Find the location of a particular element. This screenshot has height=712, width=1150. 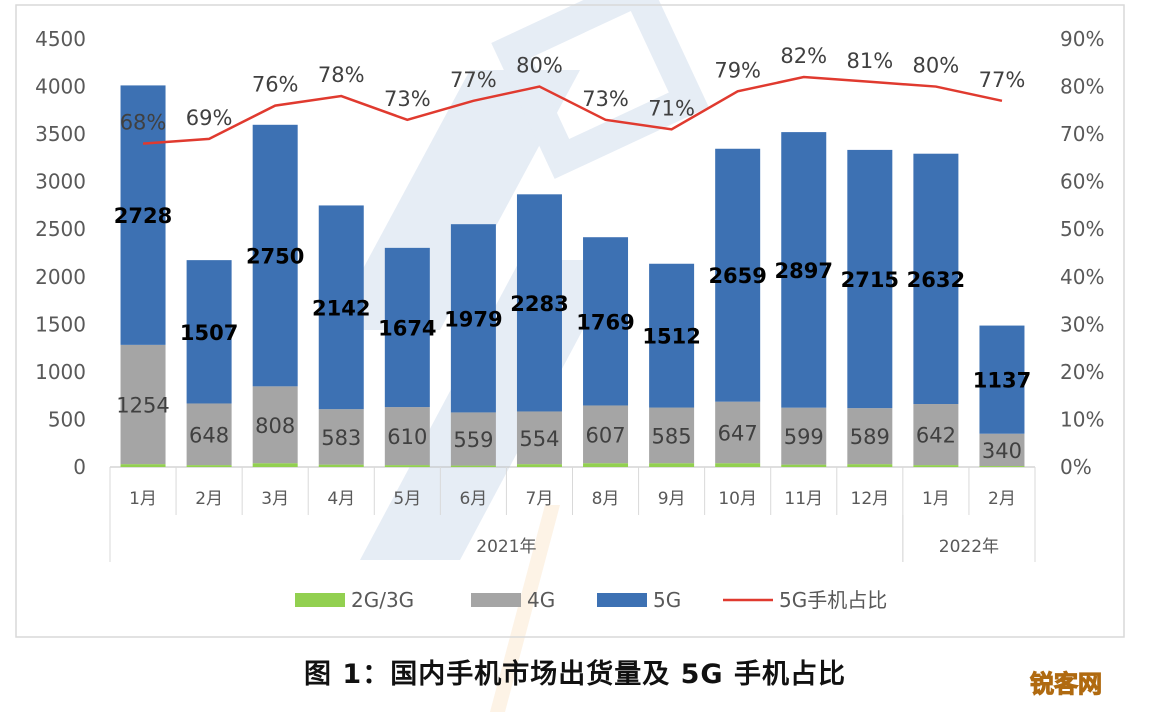

bar-label-5g: 1137 is located at coordinates (1002, 381).